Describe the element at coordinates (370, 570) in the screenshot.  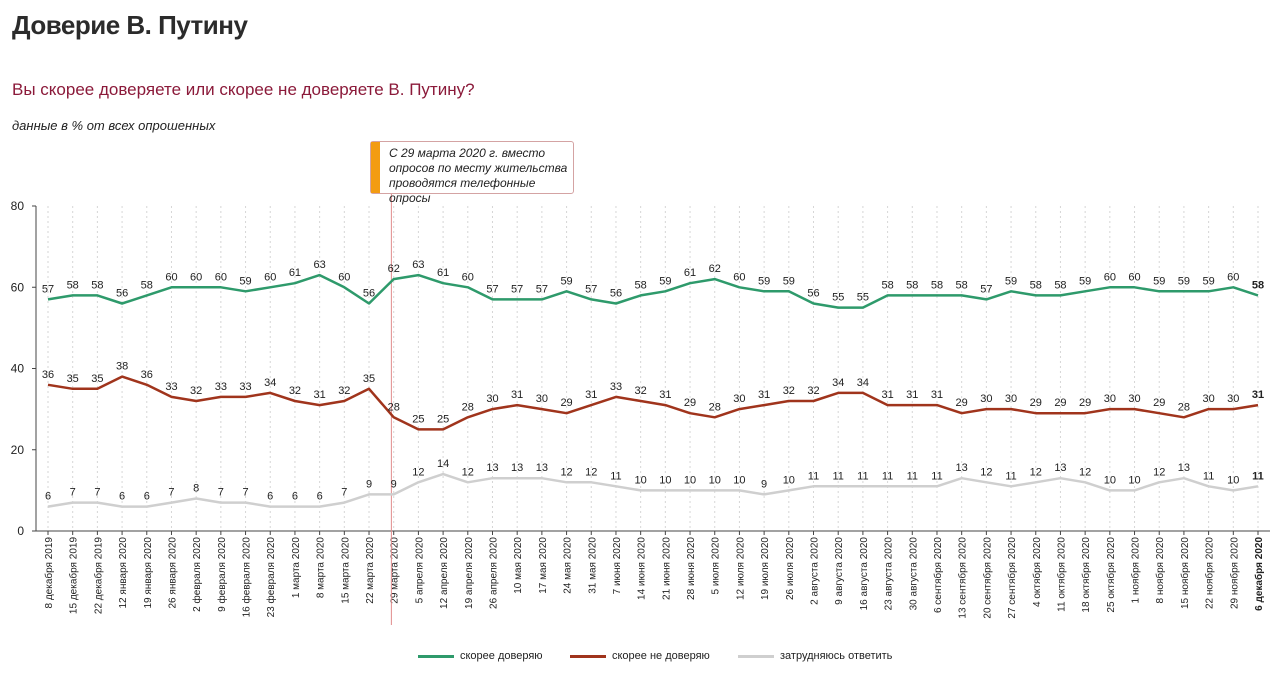
I see `x-tick-label: 22 марта 2020` at that location.